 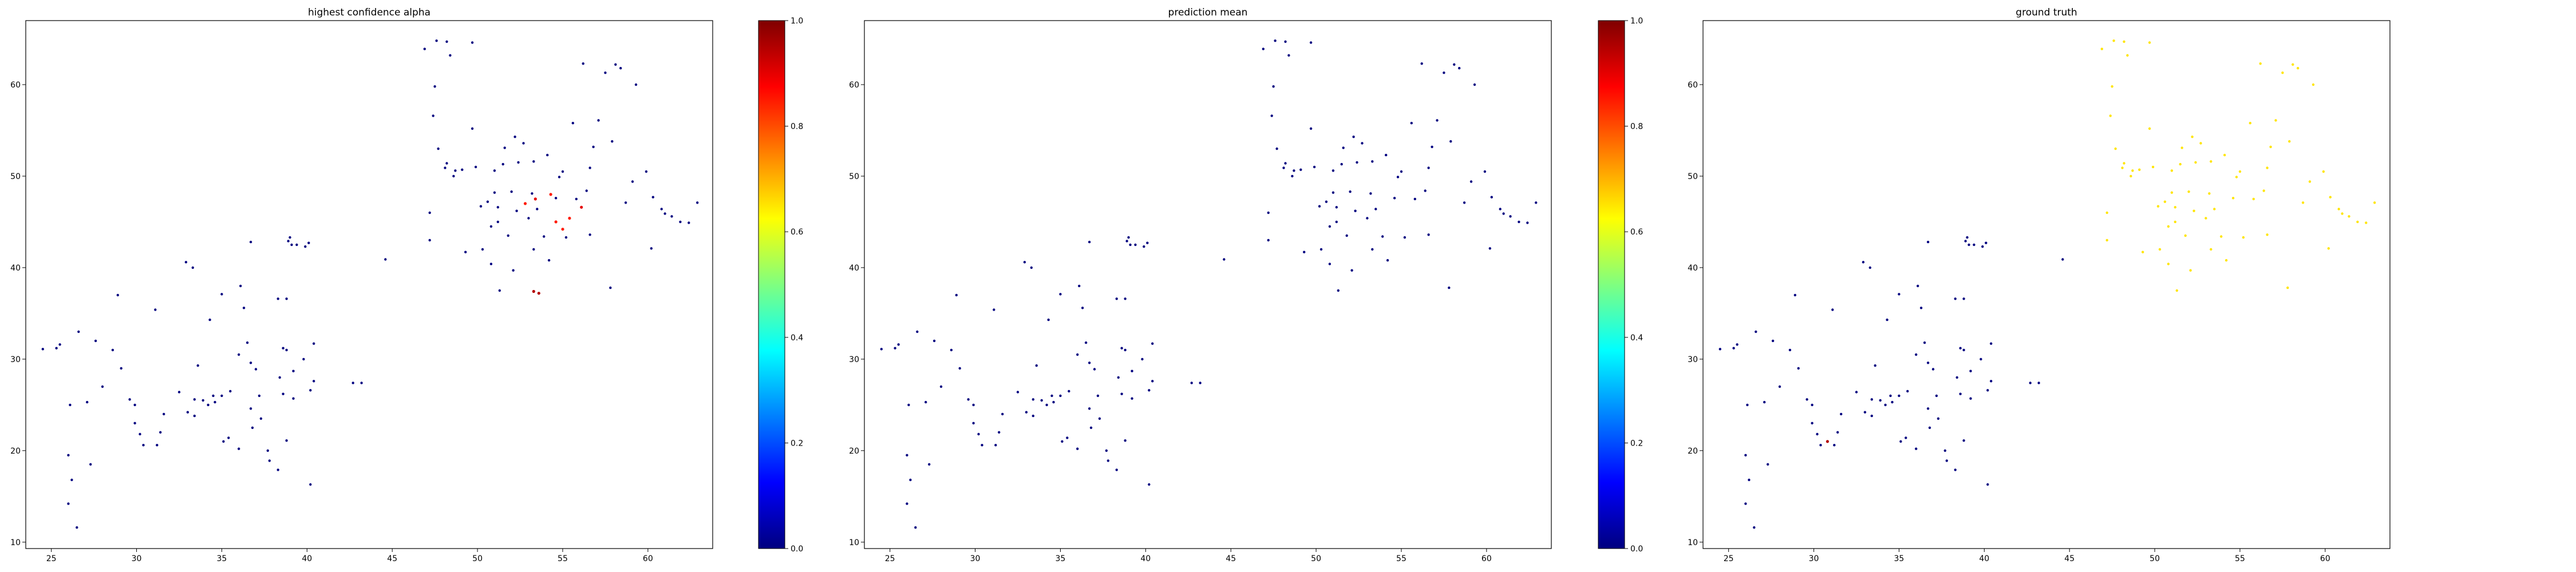 What do you see at coordinates (15, 268) in the screenshot?
I see `y-tick-label: 40` at bounding box center [15, 268].